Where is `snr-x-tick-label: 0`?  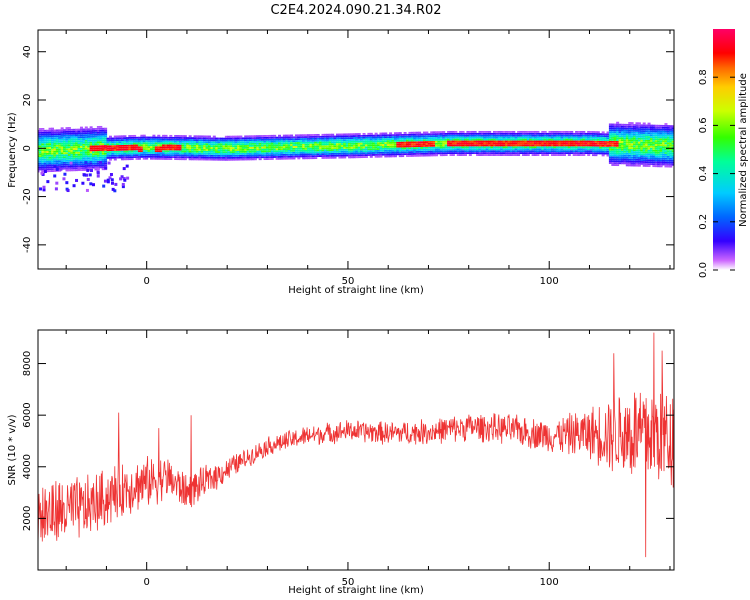 snr-x-tick-label: 0 is located at coordinates (146, 582).